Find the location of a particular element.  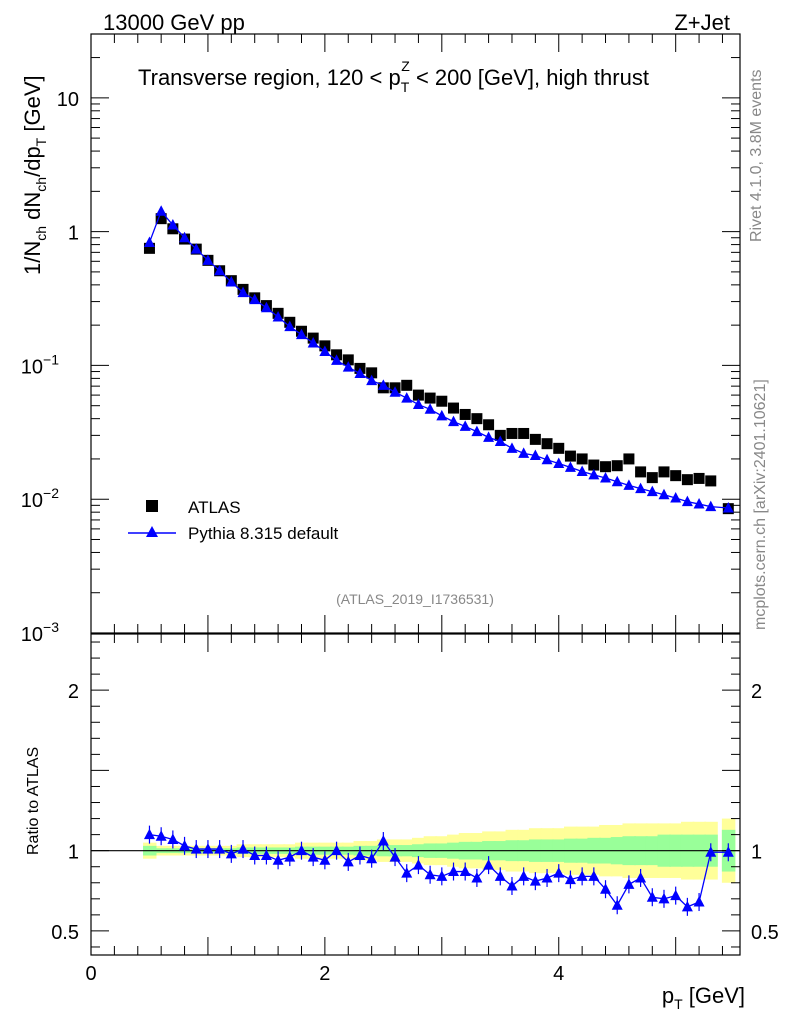

xlabel-sub-t: T is located at coordinates (678, 1004).